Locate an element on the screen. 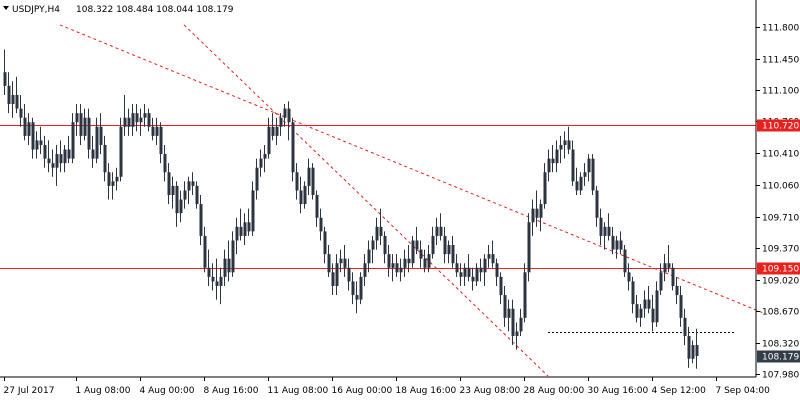 Image resolution: width=800 pixels, height=400 pixels. time-tick-label: 1 Aug 08:00 is located at coordinates (103, 391).